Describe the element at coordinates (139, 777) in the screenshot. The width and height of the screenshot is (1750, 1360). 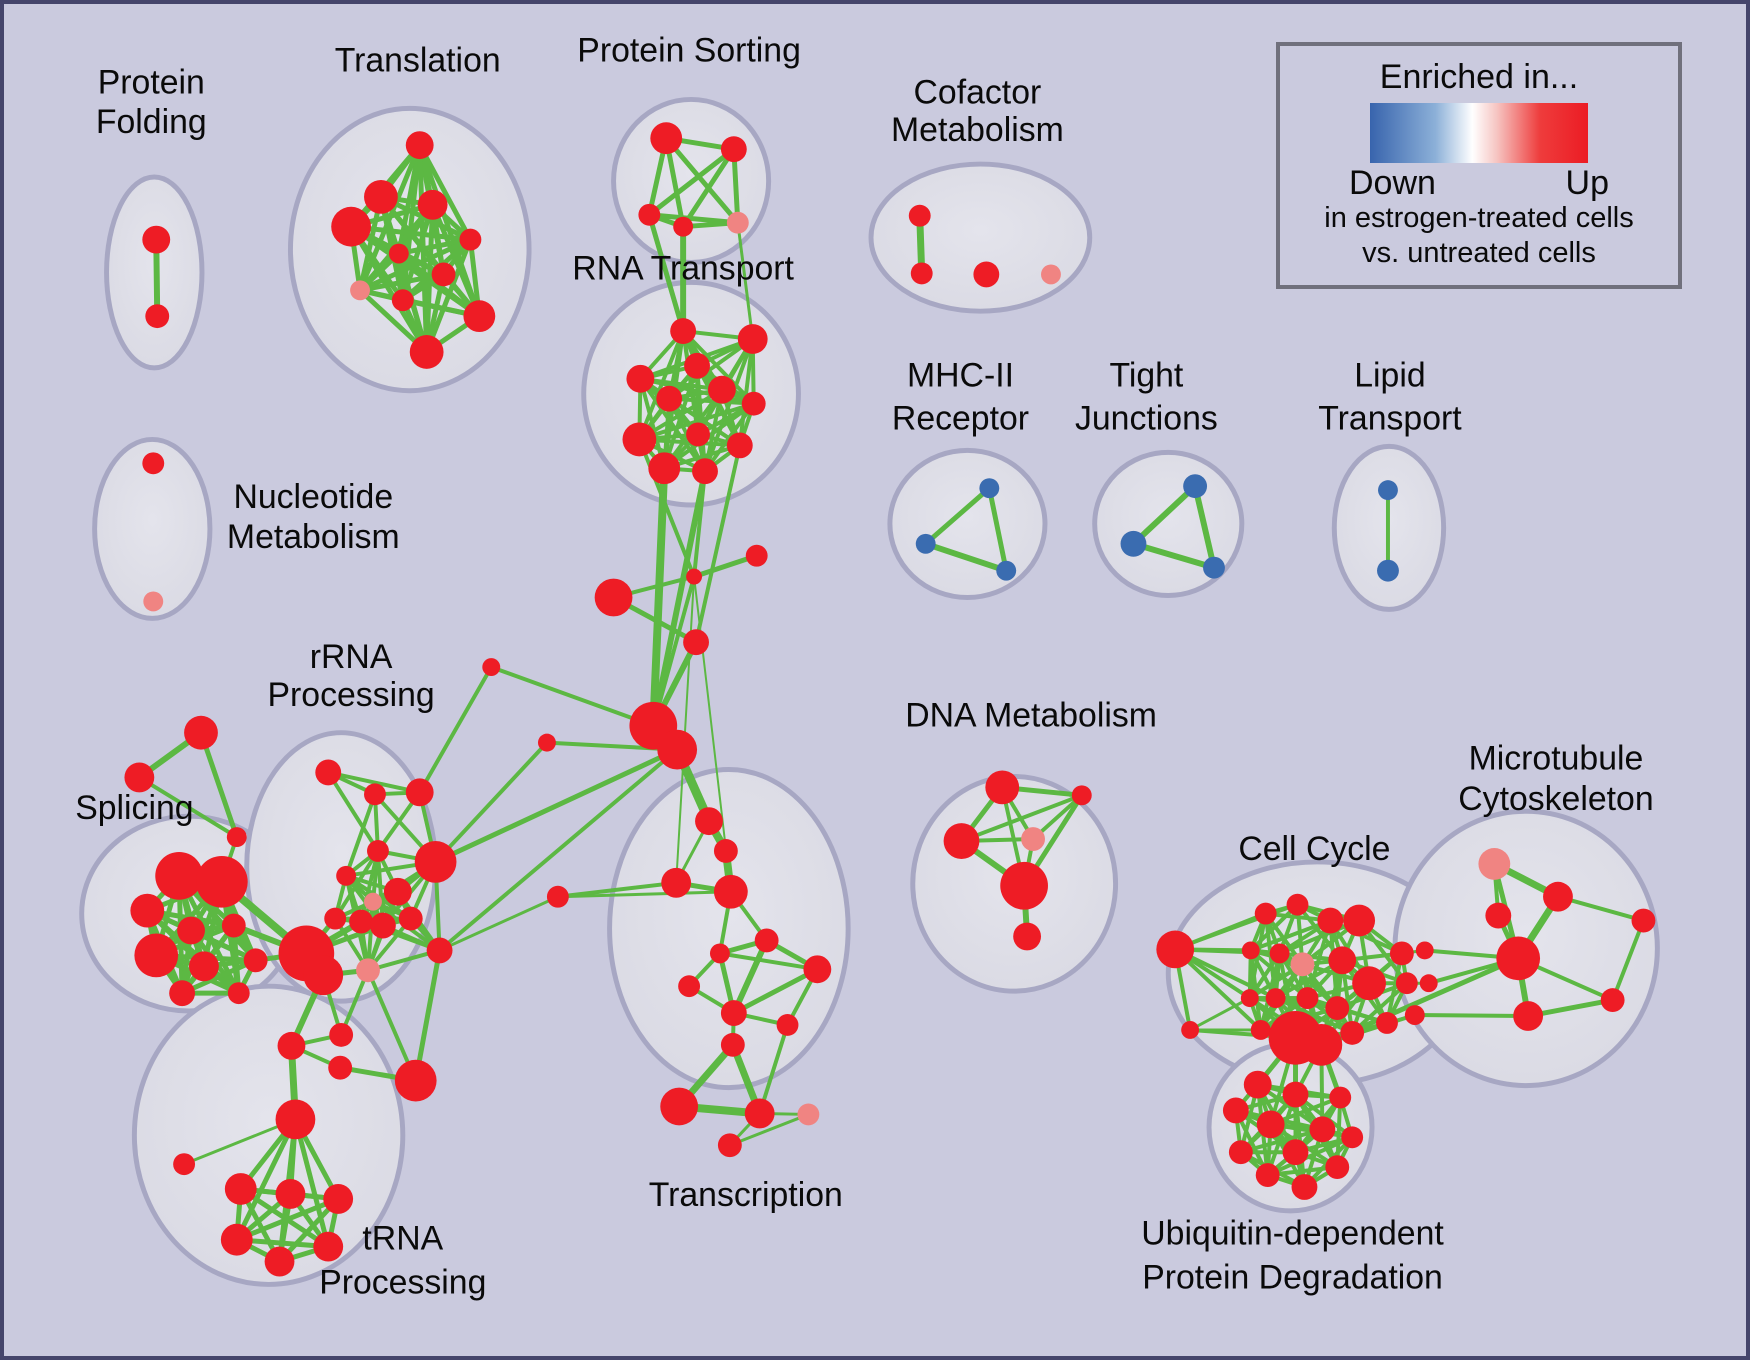
I see `node-tr1` at that location.